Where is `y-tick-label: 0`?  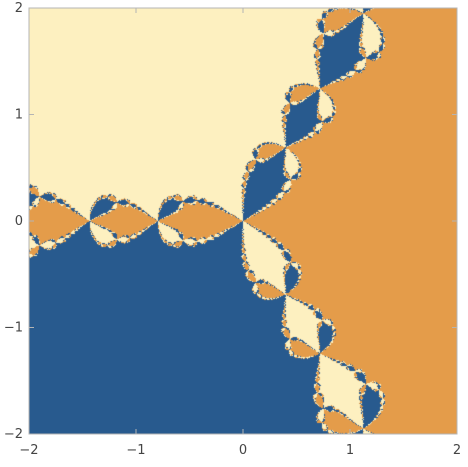 y-tick-label: 0 is located at coordinates (19, 221).